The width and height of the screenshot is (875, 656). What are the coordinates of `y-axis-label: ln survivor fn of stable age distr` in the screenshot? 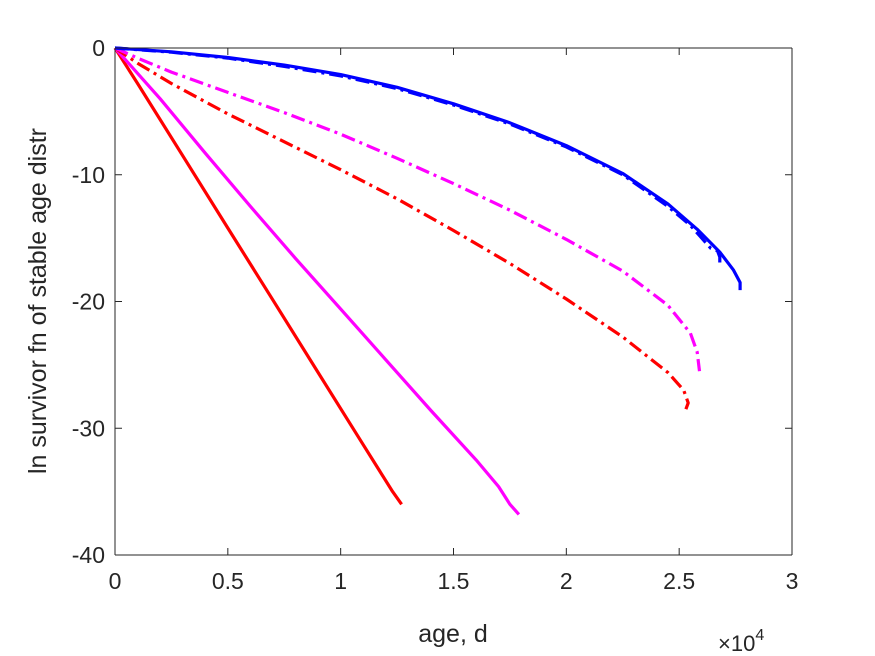 It's located at (38, 301).